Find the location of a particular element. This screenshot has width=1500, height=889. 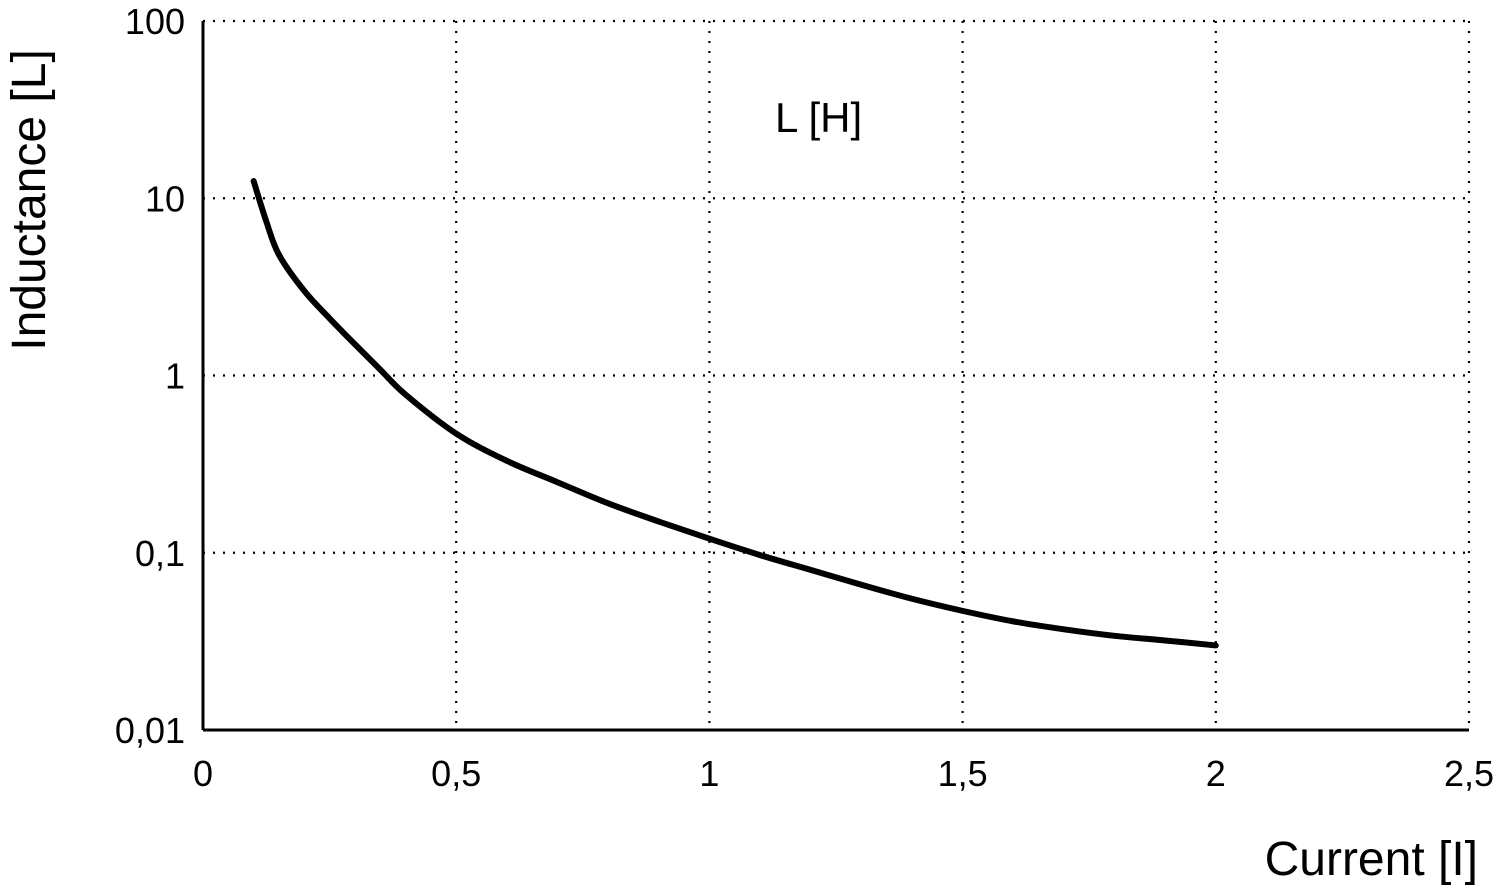

y-tick-label-1: 0,1 is located at coordinates (160, 553).